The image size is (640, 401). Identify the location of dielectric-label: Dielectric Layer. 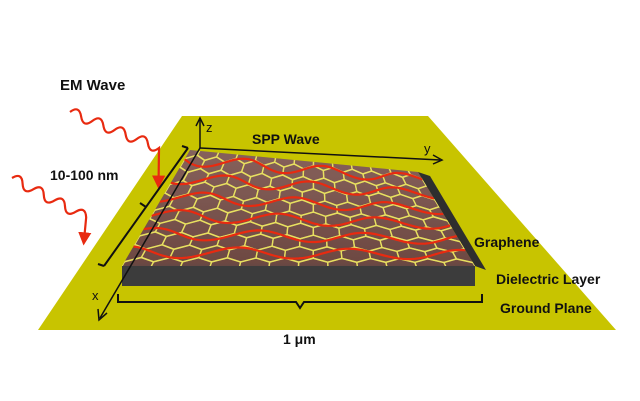
(548, 279).